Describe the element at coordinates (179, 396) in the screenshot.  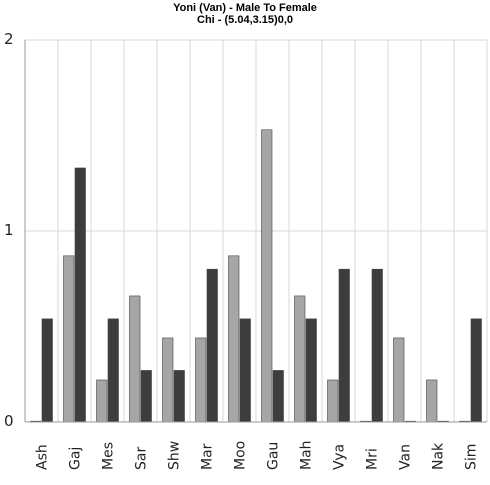
I see `bar-series-2-shw` at that location.